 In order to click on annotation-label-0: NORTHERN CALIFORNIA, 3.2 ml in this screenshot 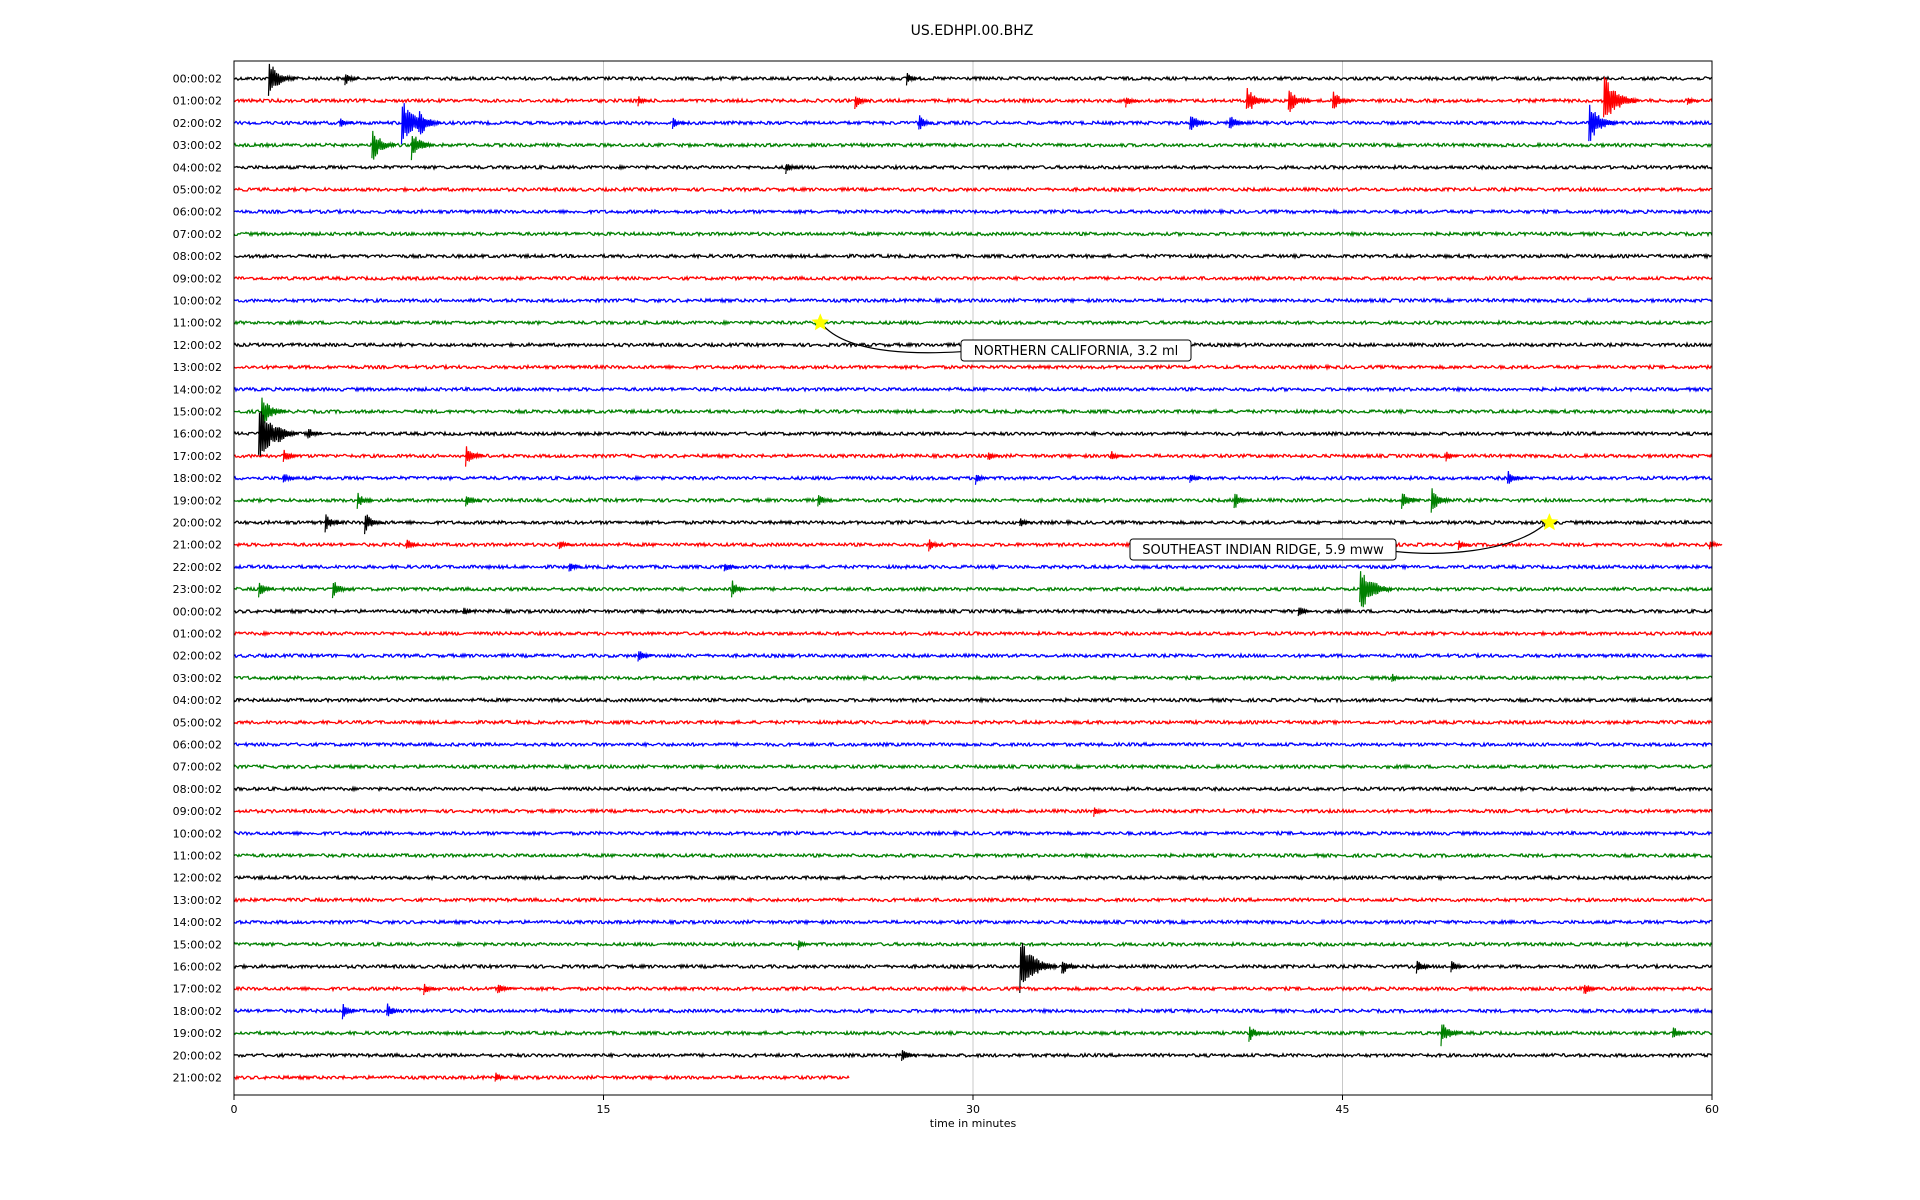, I will do `click(1076, 351)`.